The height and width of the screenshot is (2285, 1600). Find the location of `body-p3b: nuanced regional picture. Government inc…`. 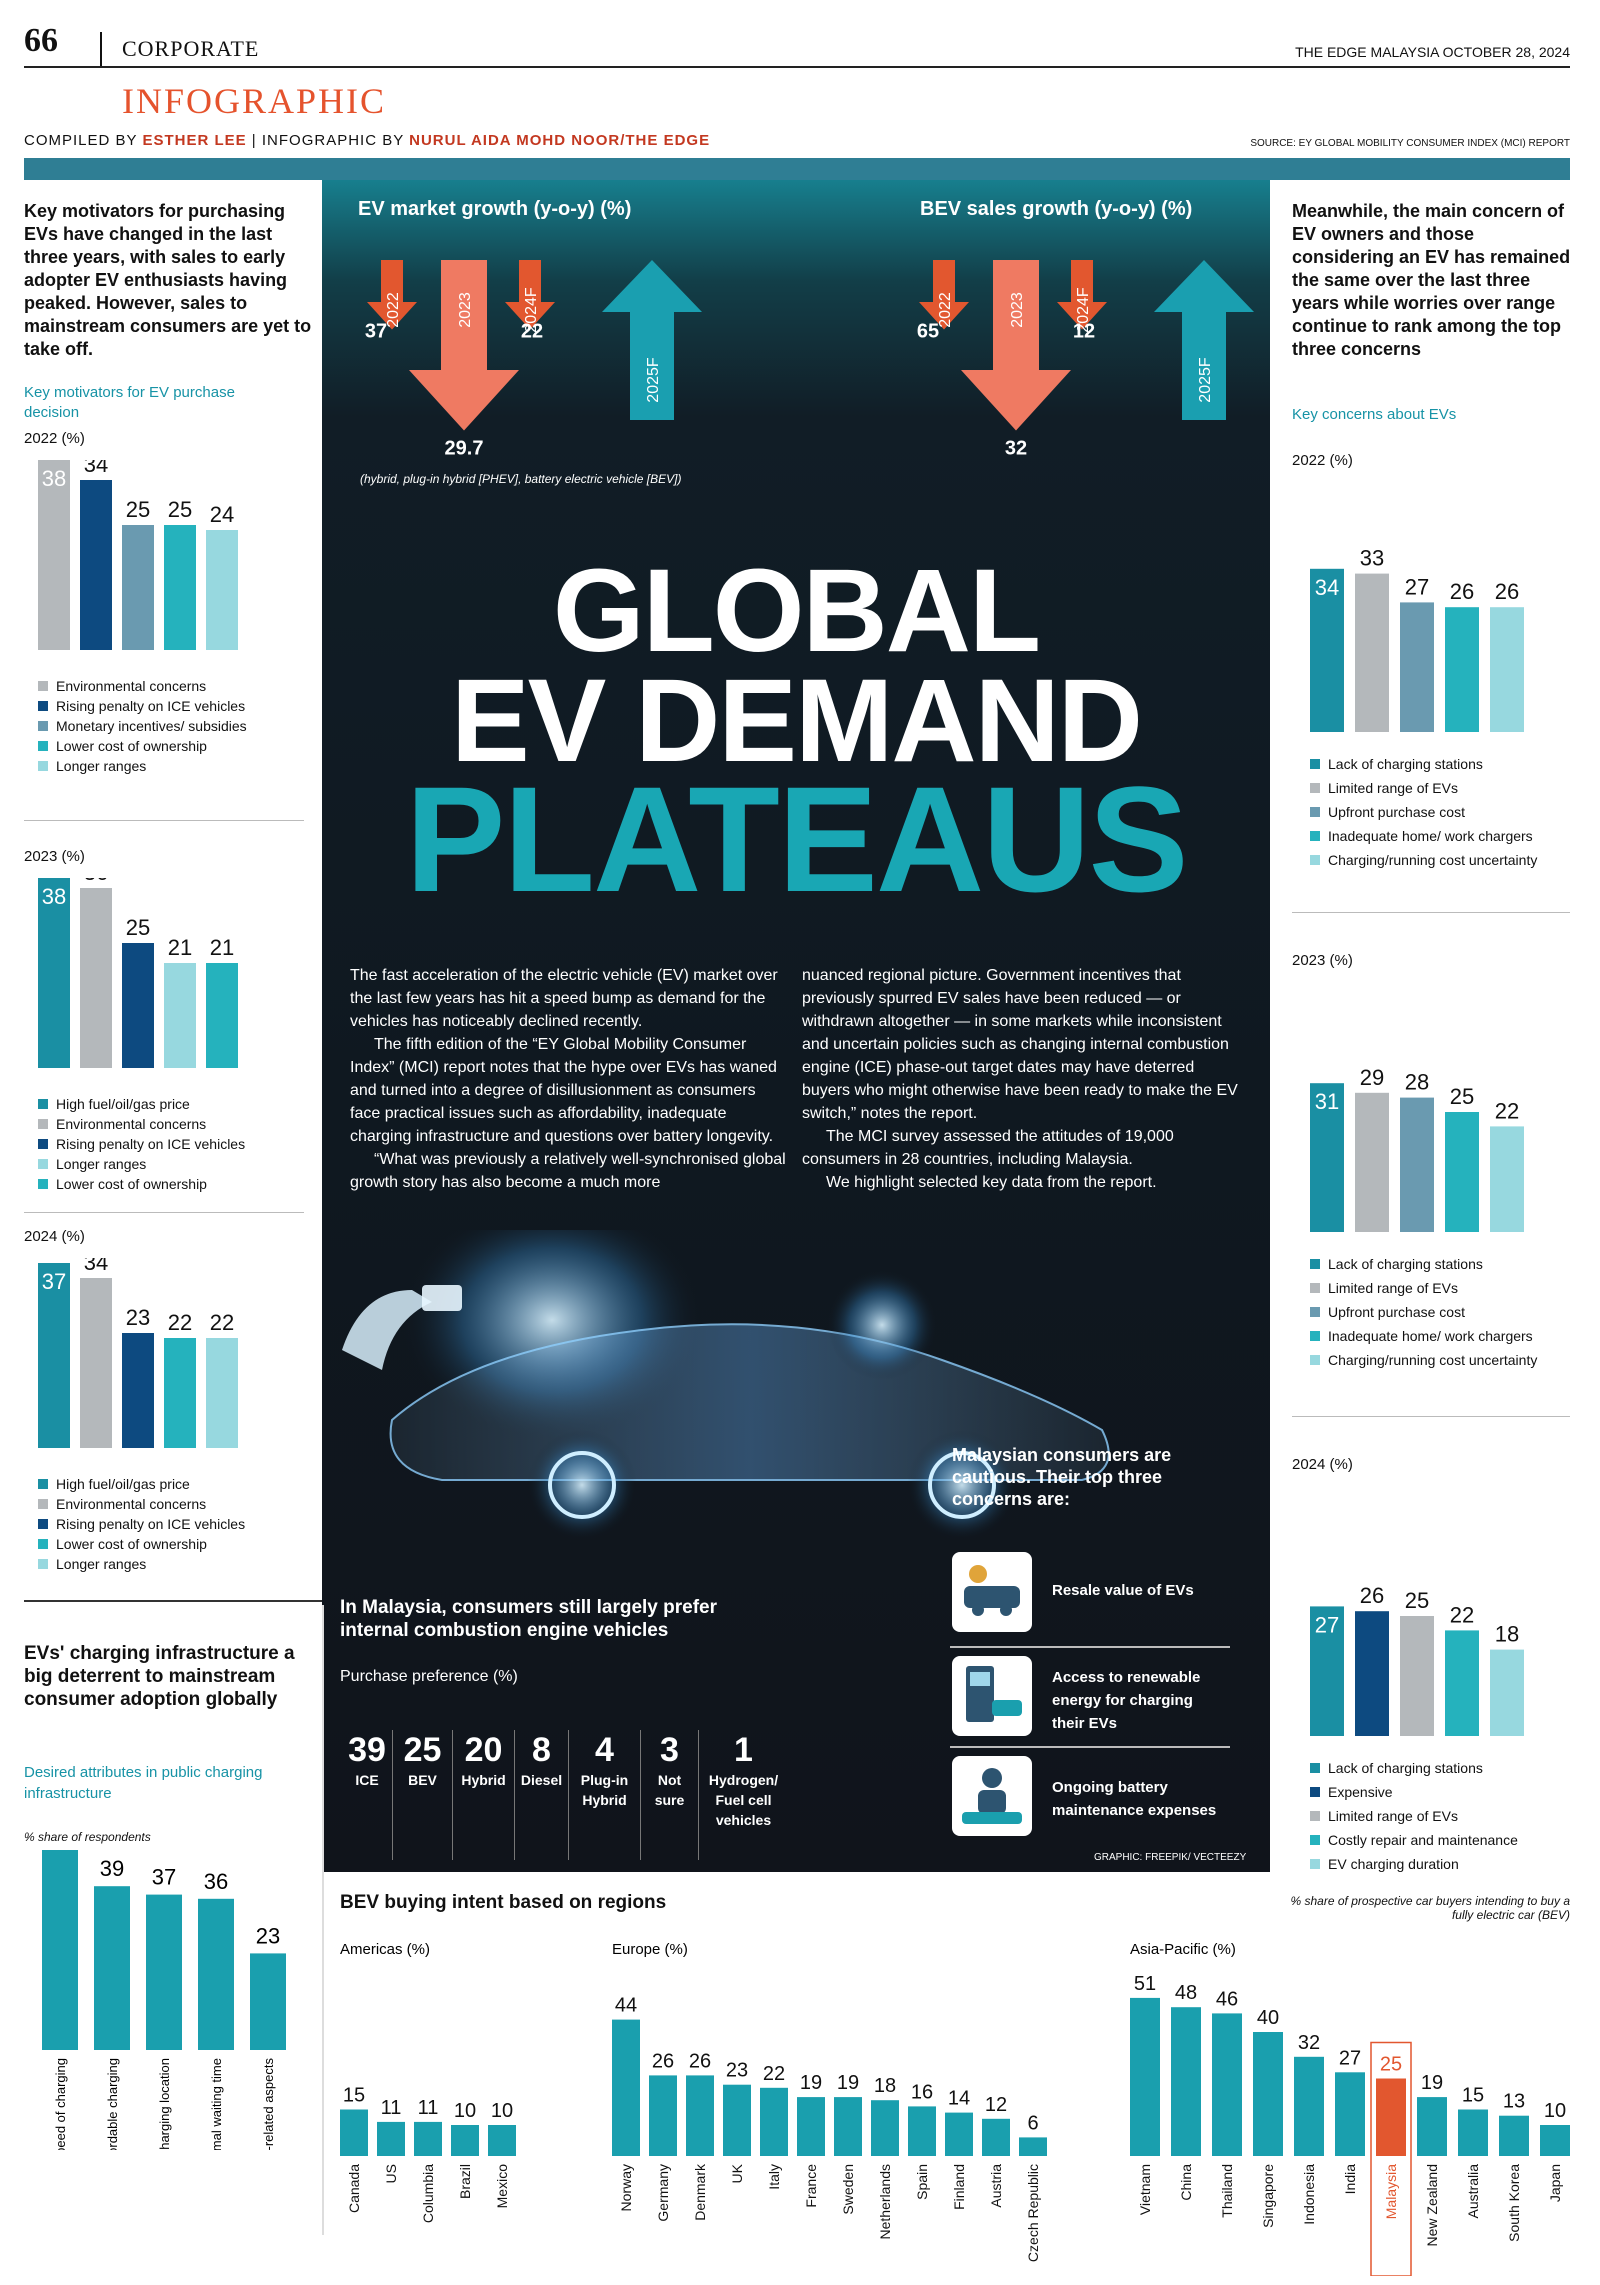

body-p3b: nuanced regional picture. Government inc… is located at coordinates (1020, 1044).